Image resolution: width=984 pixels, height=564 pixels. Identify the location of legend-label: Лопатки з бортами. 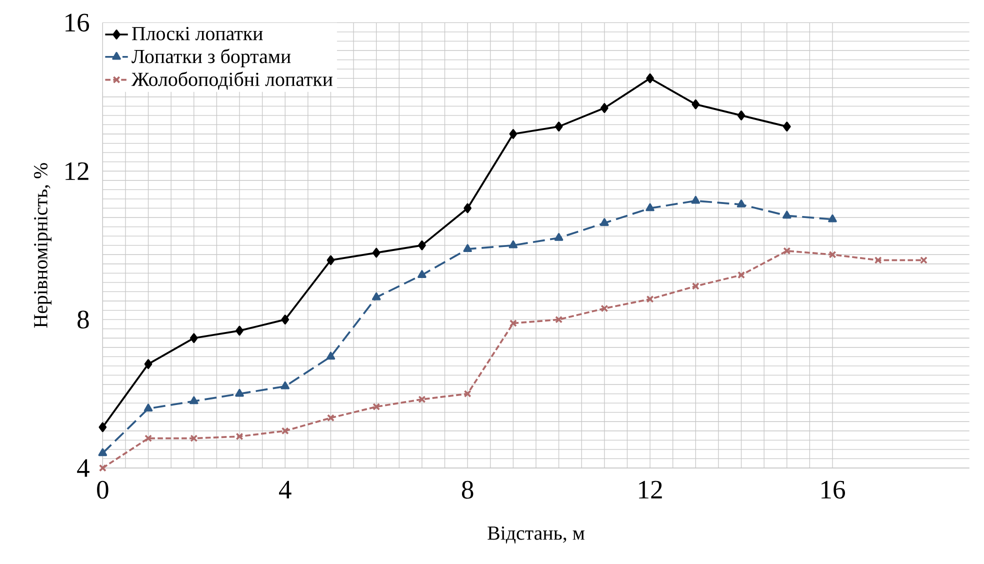
(211, 58).